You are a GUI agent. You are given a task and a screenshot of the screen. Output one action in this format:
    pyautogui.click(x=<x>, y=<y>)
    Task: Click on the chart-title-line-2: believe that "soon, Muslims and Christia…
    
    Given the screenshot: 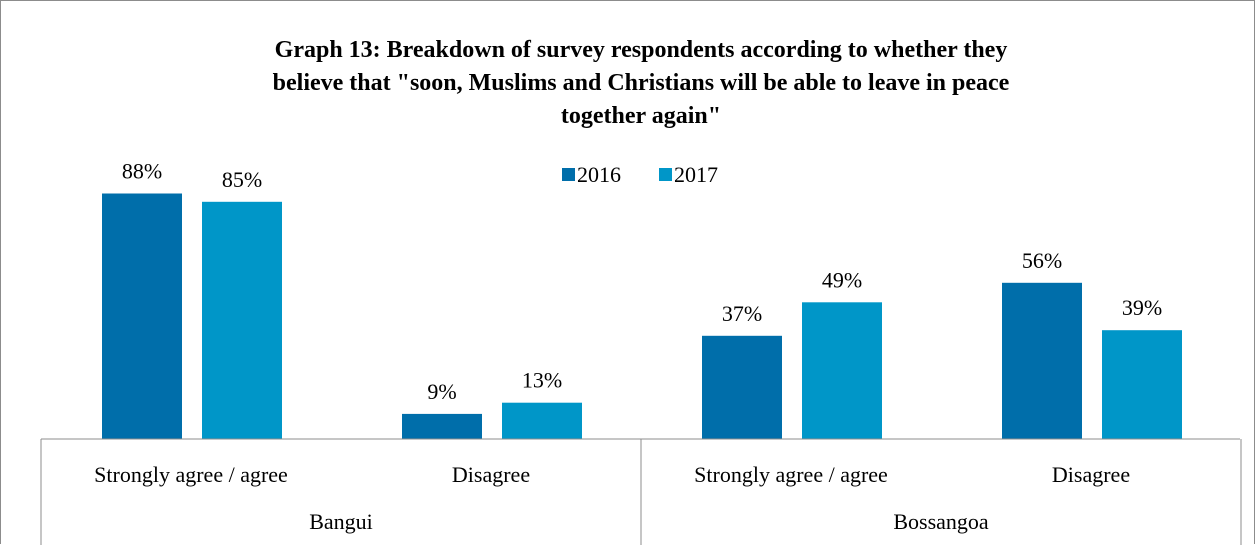 What is the action you would take?
    pyautogui.click(x=641, y=83)
    